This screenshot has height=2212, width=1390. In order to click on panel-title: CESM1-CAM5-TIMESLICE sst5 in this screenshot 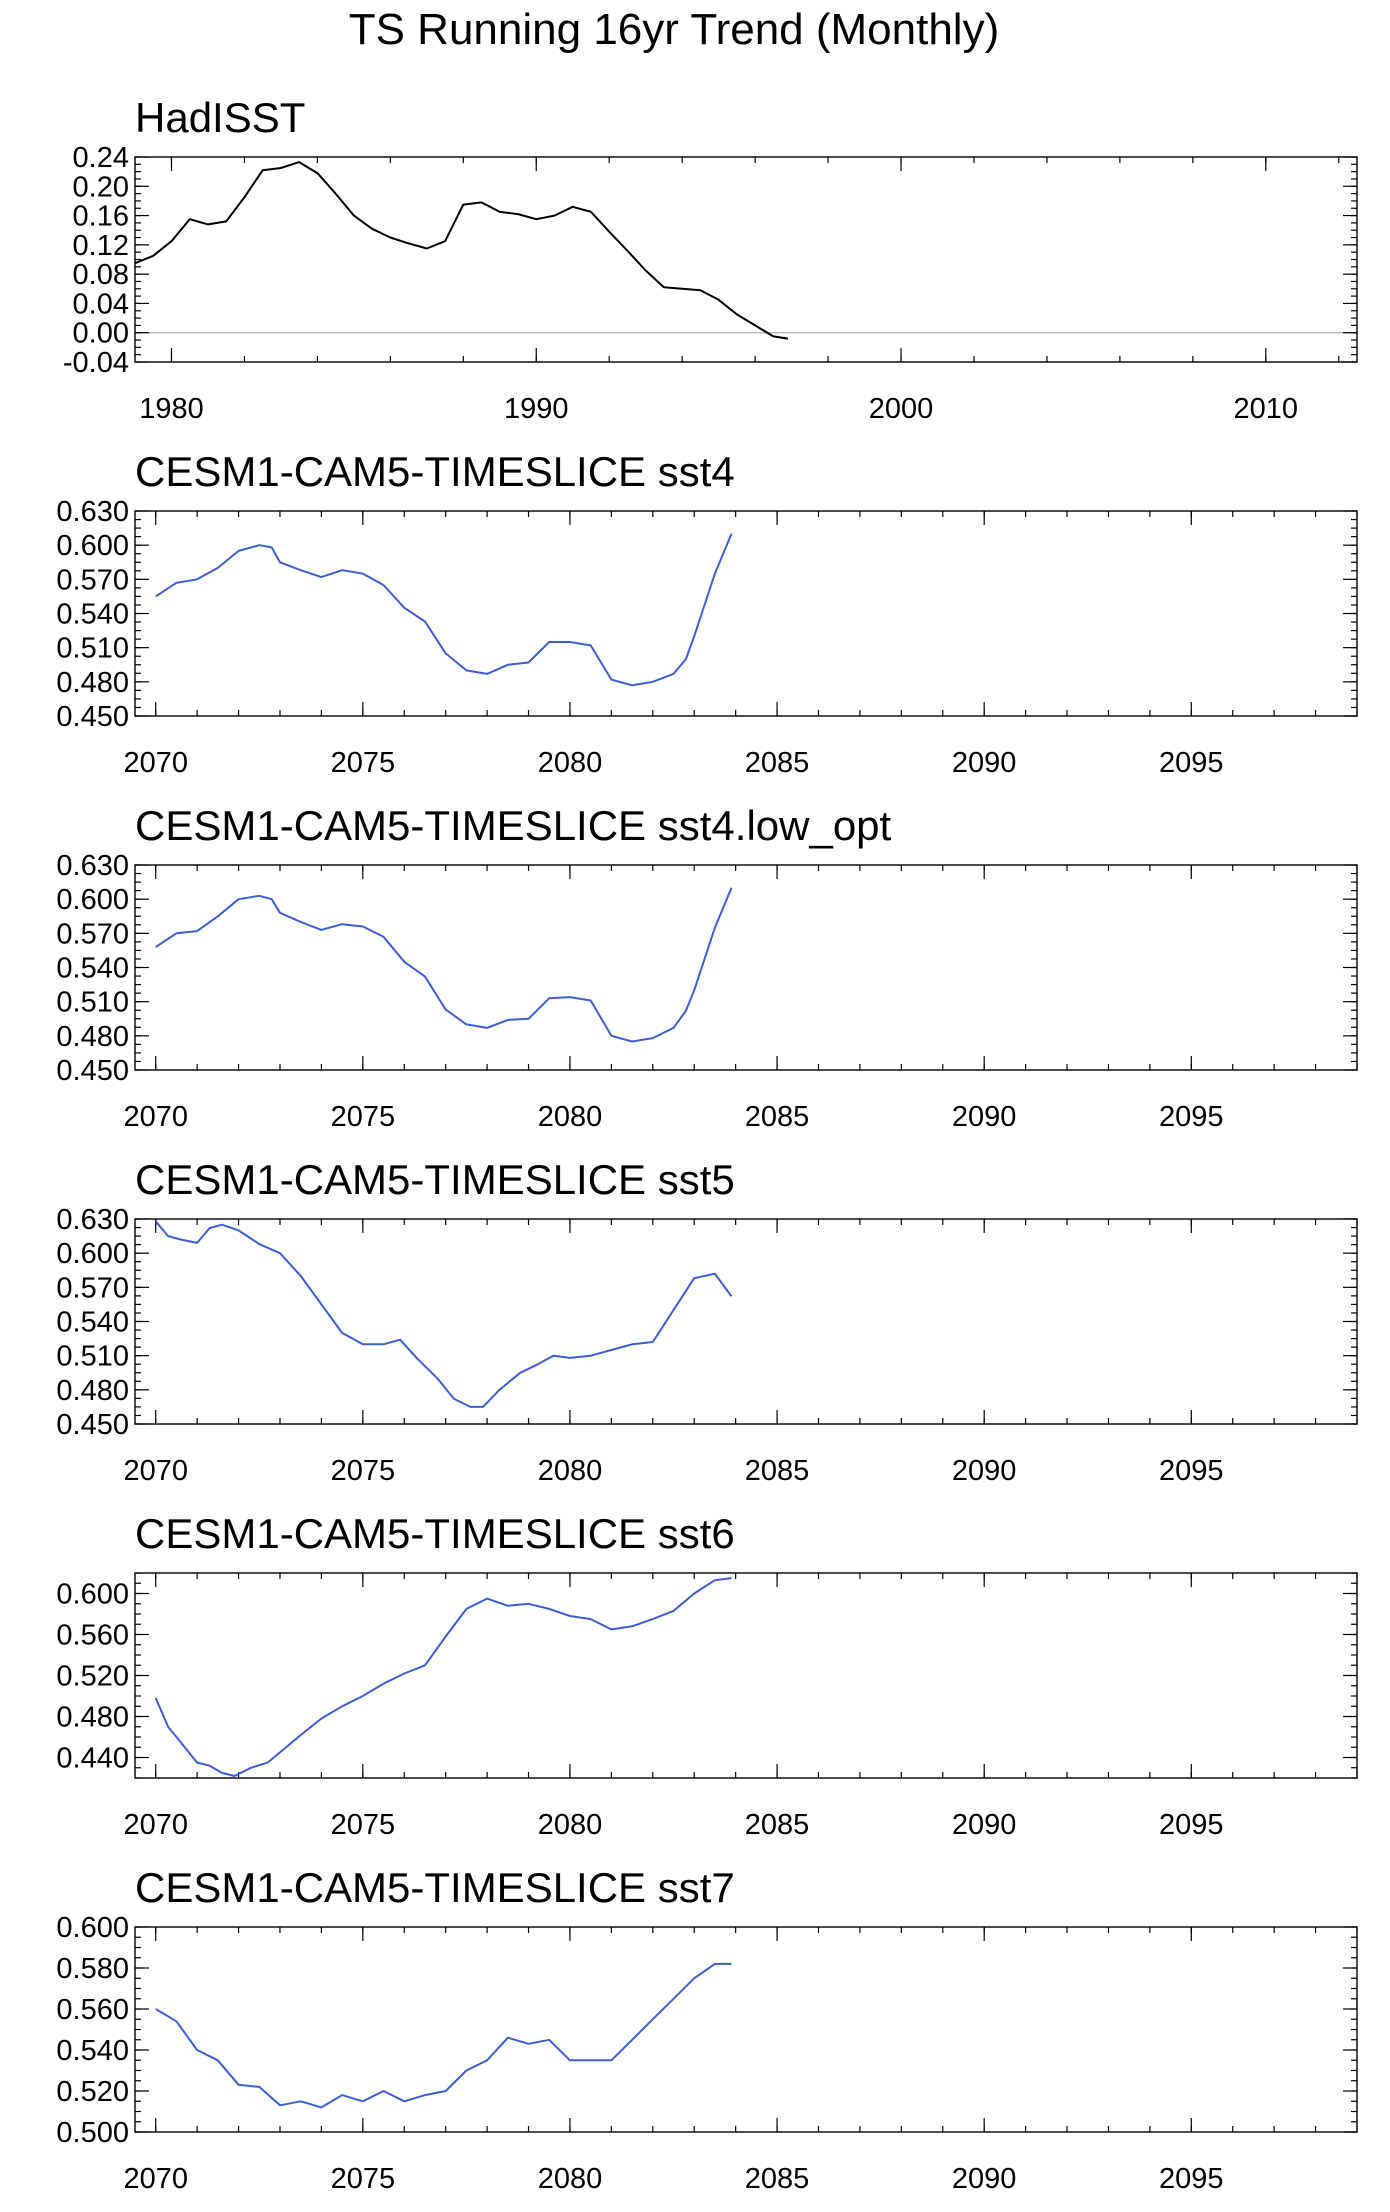, I will do `click(435, 1179)`.